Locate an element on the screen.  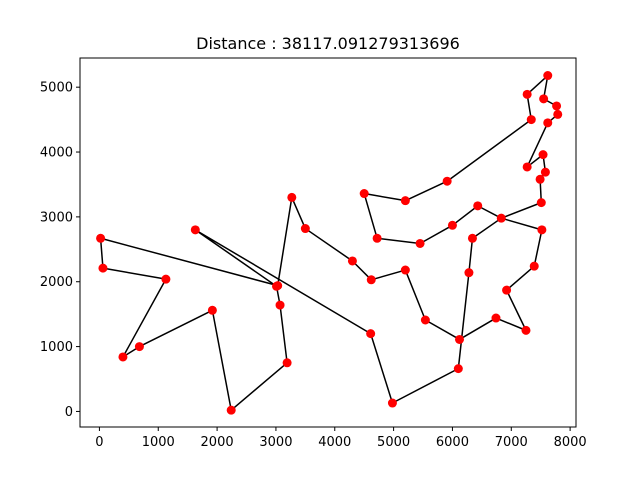
x-axis: 0 1000 2000 3000 4000 5000 6000 7000 8000 is located at coordinates (341, 438).